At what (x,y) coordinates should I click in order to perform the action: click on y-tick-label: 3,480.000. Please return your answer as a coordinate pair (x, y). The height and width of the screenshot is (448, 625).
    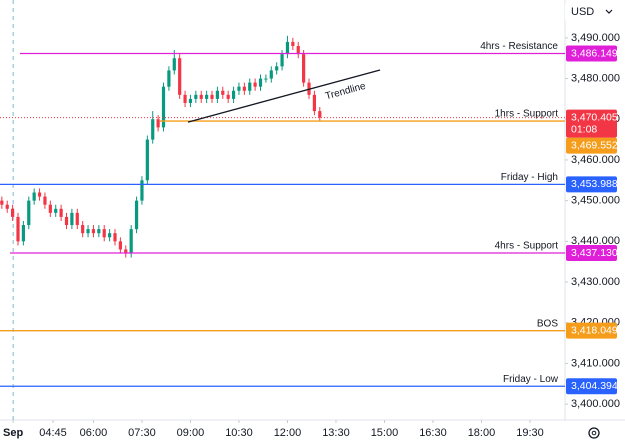
    Looking at the image, I should click on (595, 78).